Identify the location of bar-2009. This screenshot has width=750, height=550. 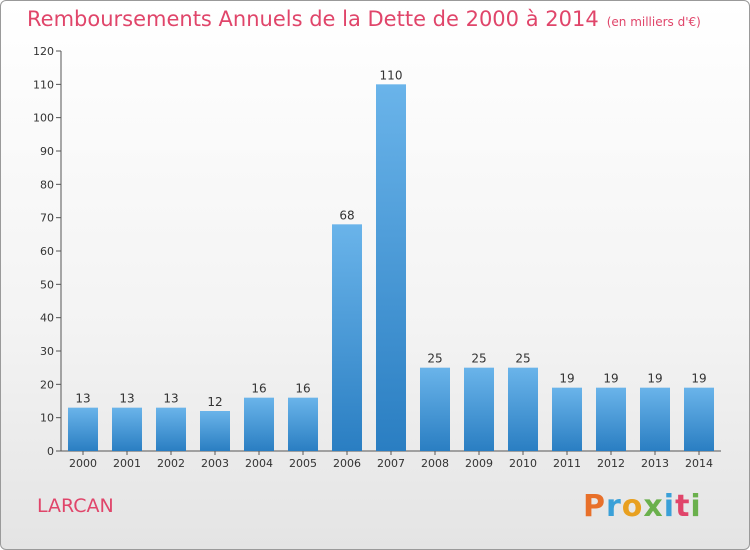
(479, 409).